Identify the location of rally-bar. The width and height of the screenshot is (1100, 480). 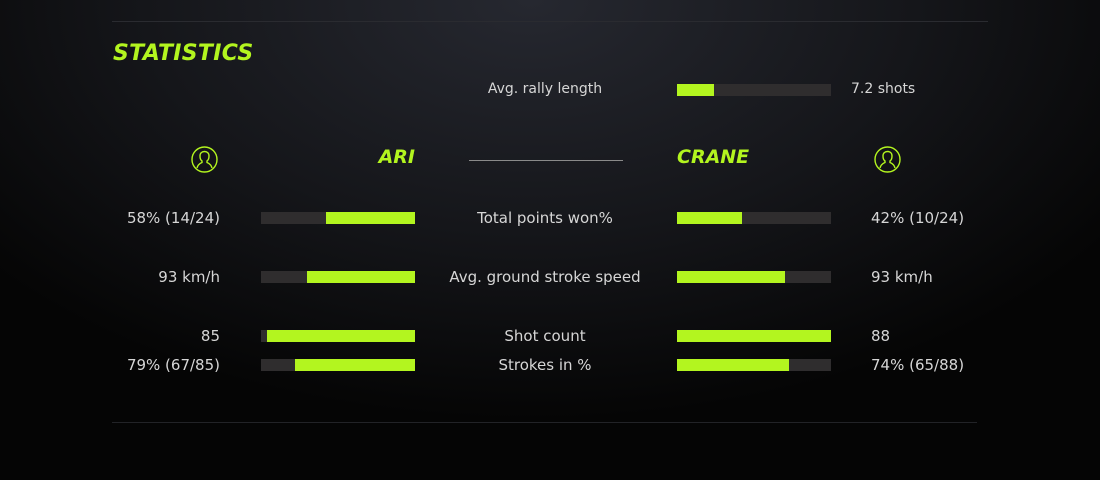
(754, 90).